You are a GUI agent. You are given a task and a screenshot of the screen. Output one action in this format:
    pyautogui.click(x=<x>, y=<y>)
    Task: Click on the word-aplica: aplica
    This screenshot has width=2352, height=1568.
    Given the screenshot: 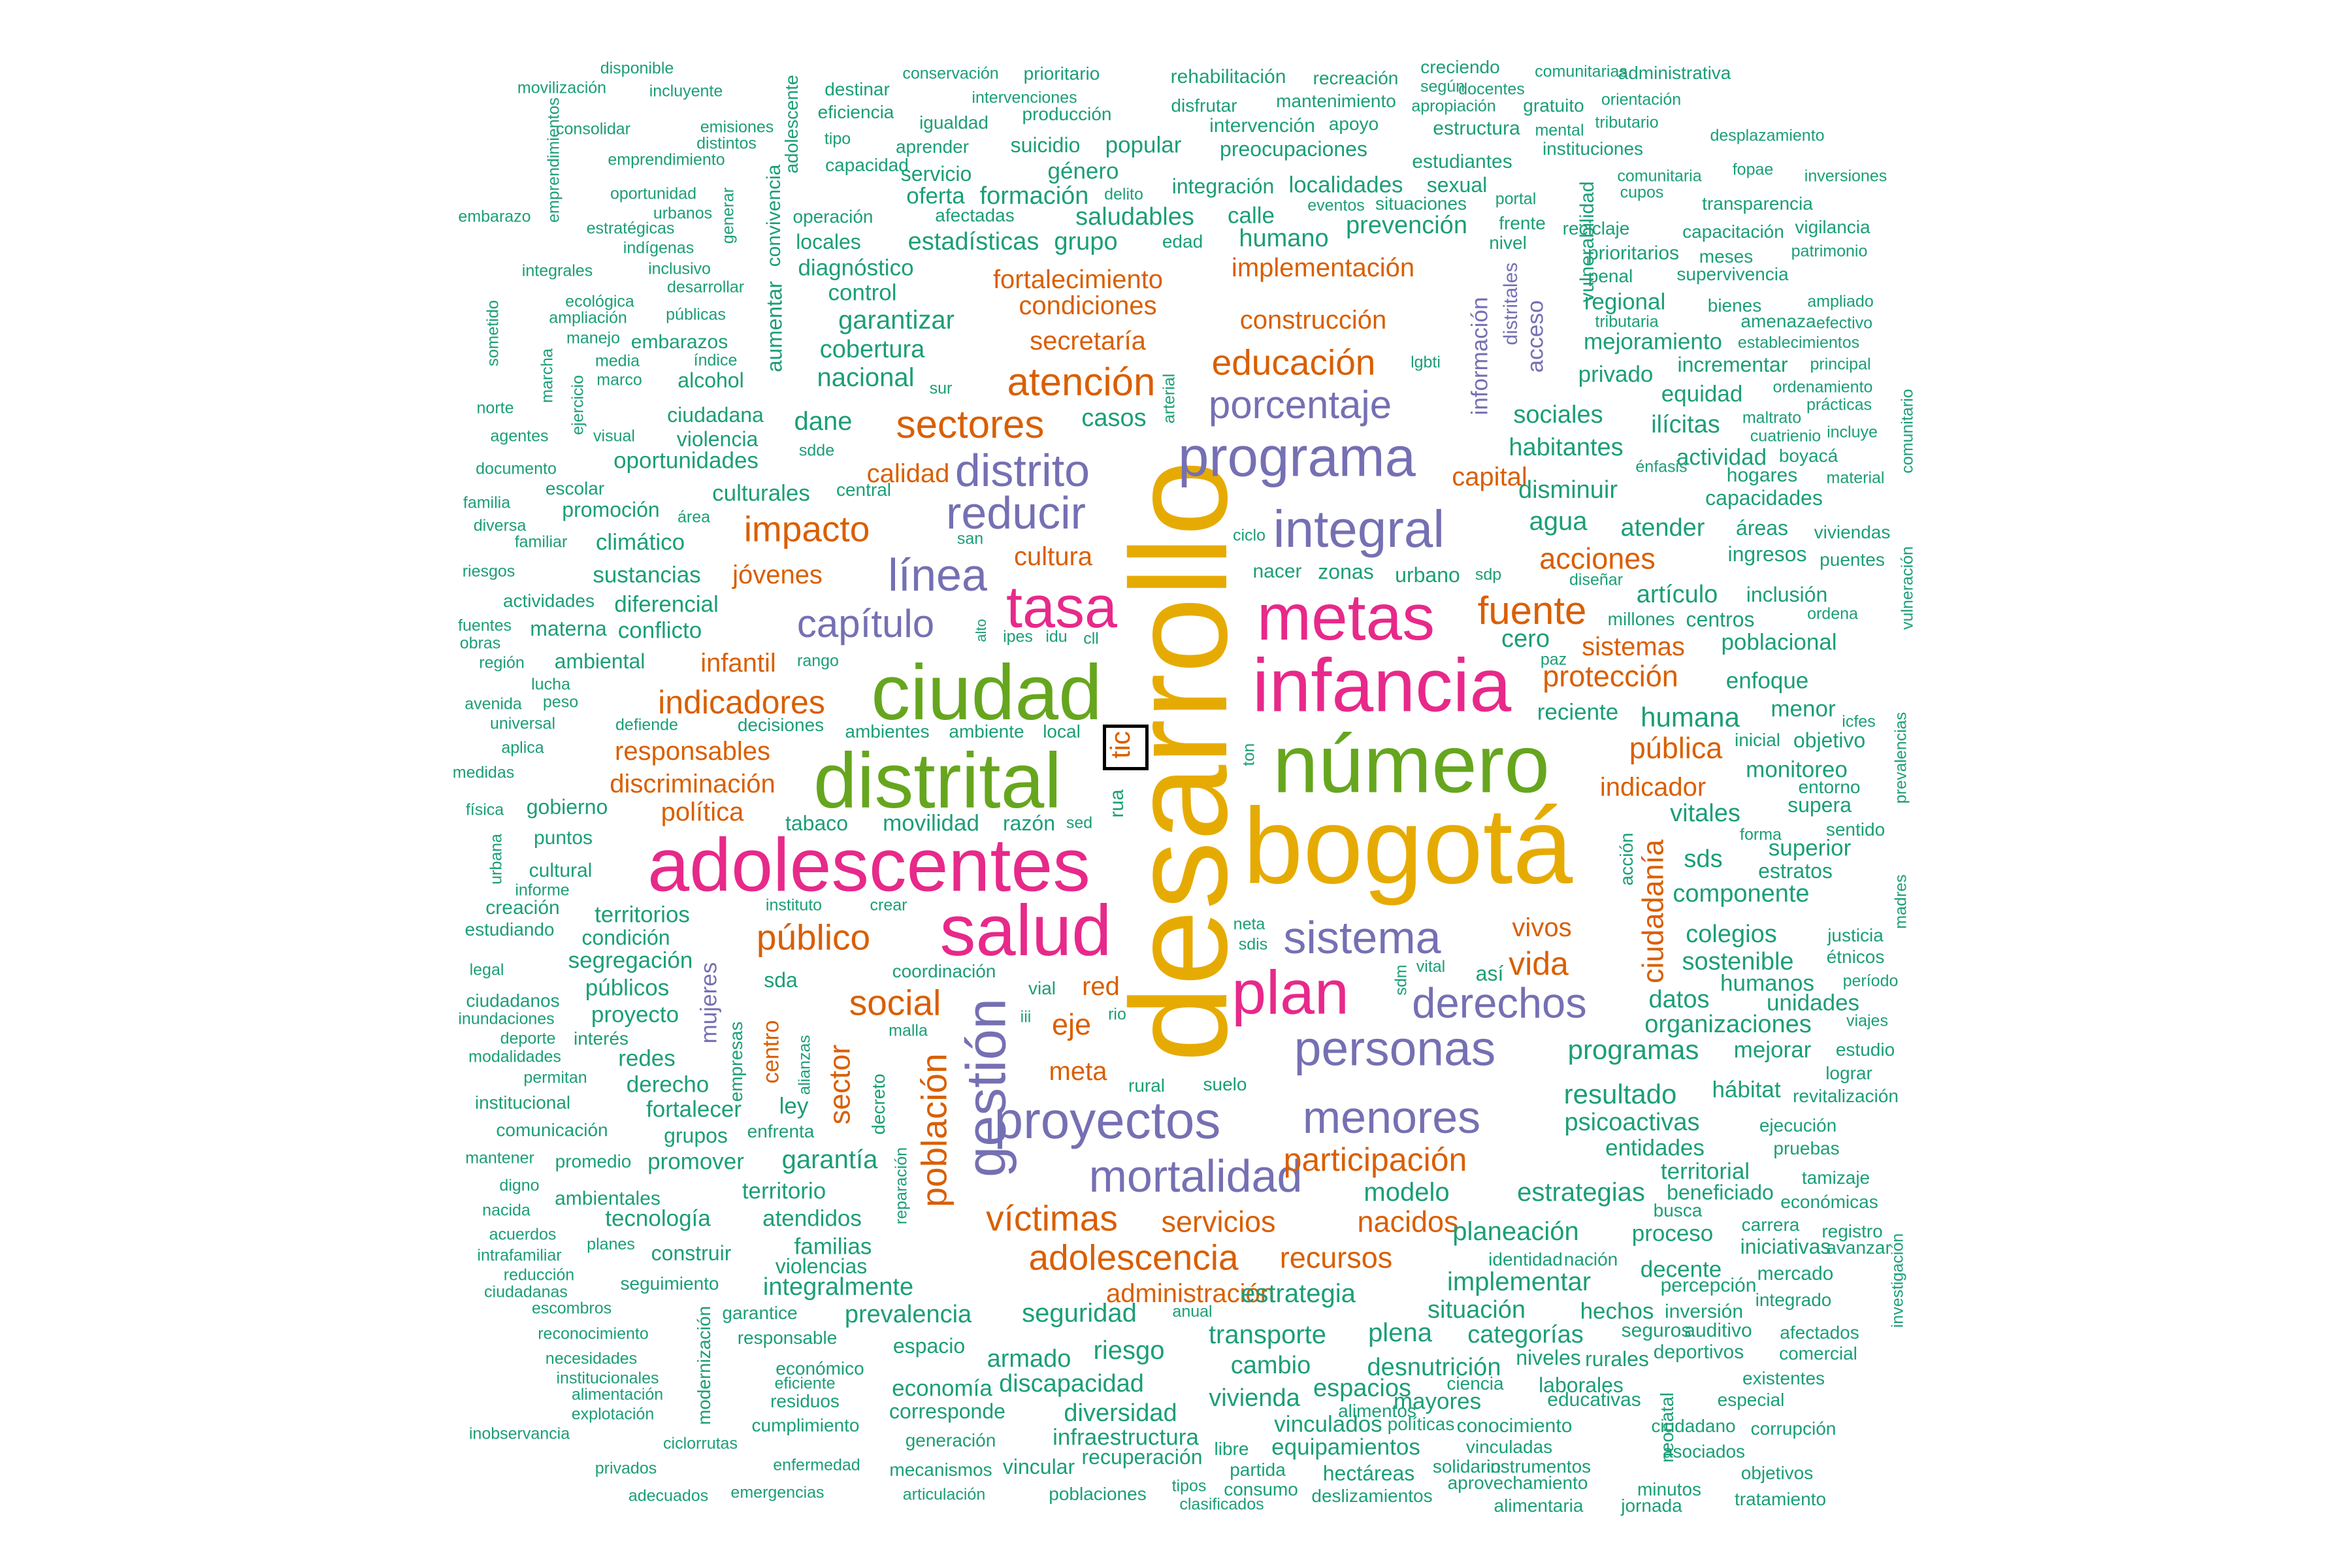 What is the action you would take?
    pyautogui.click(x=522, y=747)
    